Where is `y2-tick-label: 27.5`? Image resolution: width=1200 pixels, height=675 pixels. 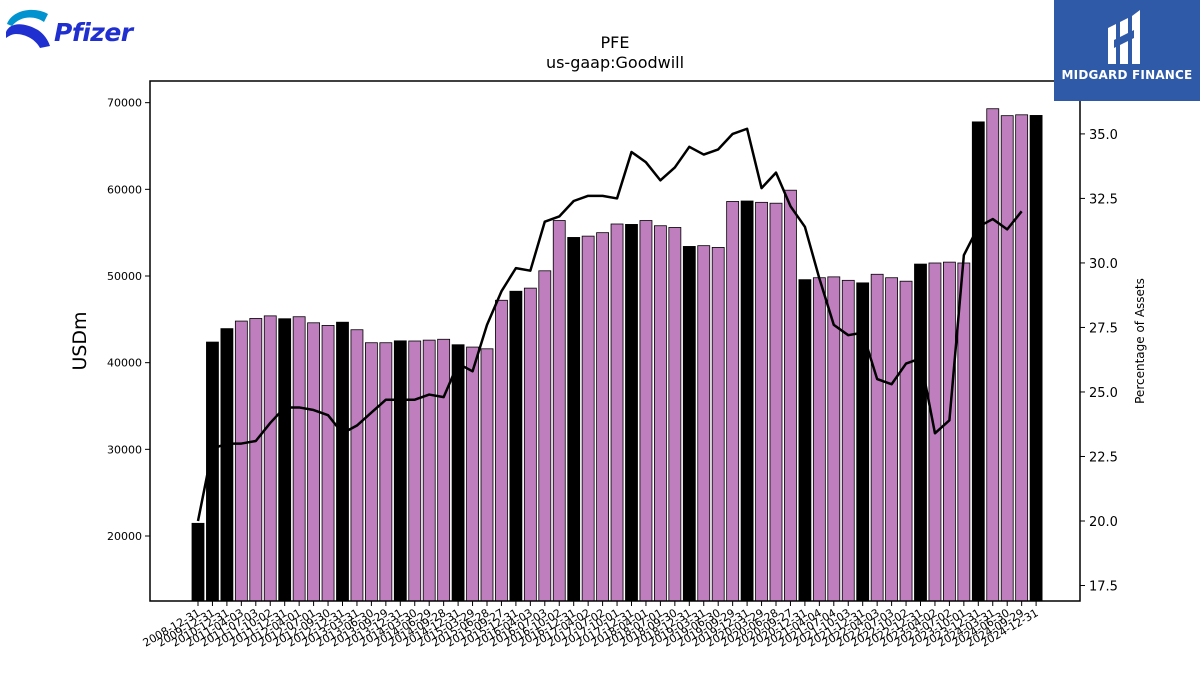 y2-tick-label: 27.5 is located at coordinates (1103, 328).